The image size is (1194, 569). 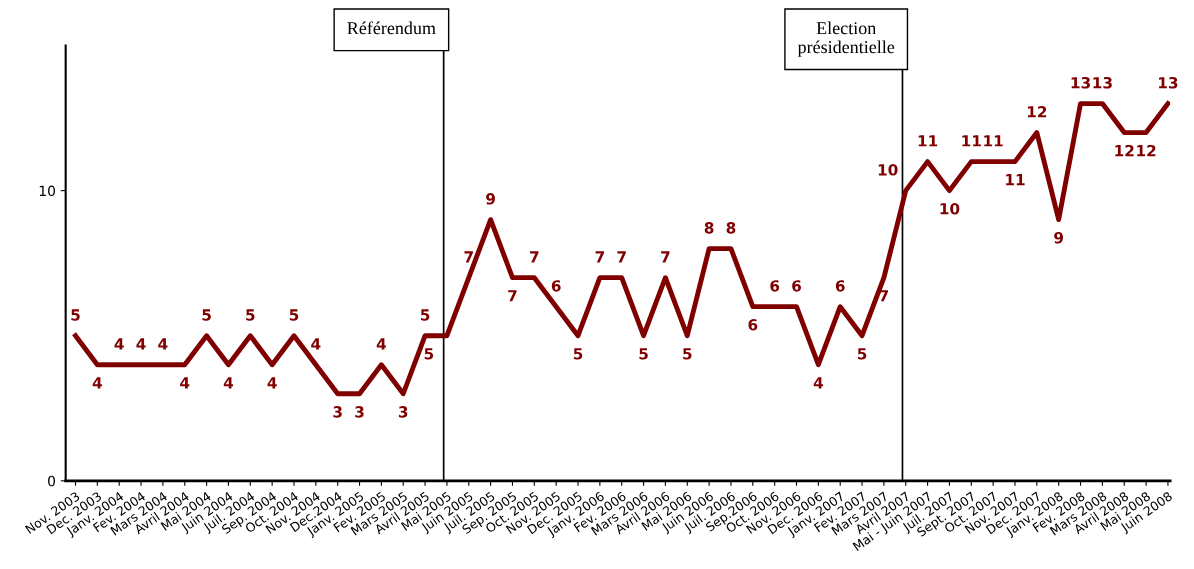 What do you see at coordinates (52, 481) in the screenshot?
I see `y-tick-label: 0` at bounding box center [52, 481].